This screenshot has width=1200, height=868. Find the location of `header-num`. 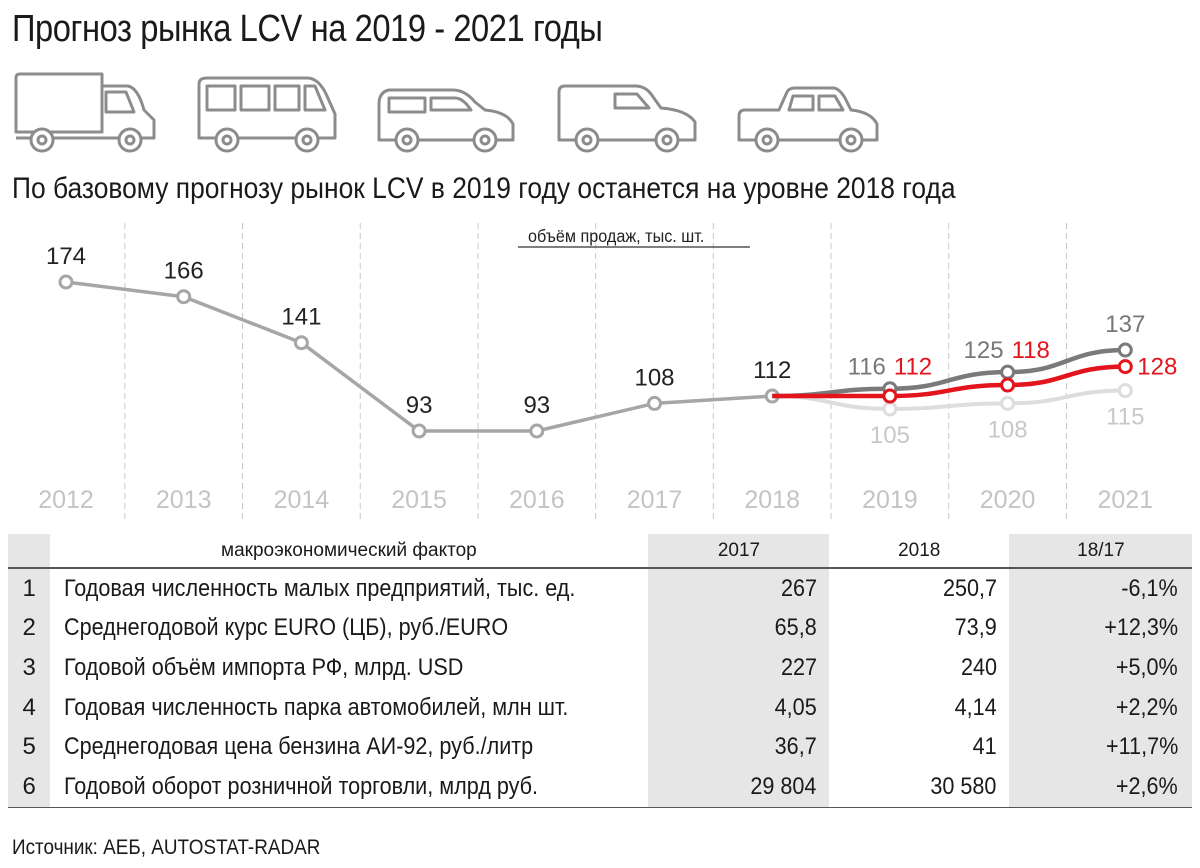

header-num is located at coordinates (29, 551).